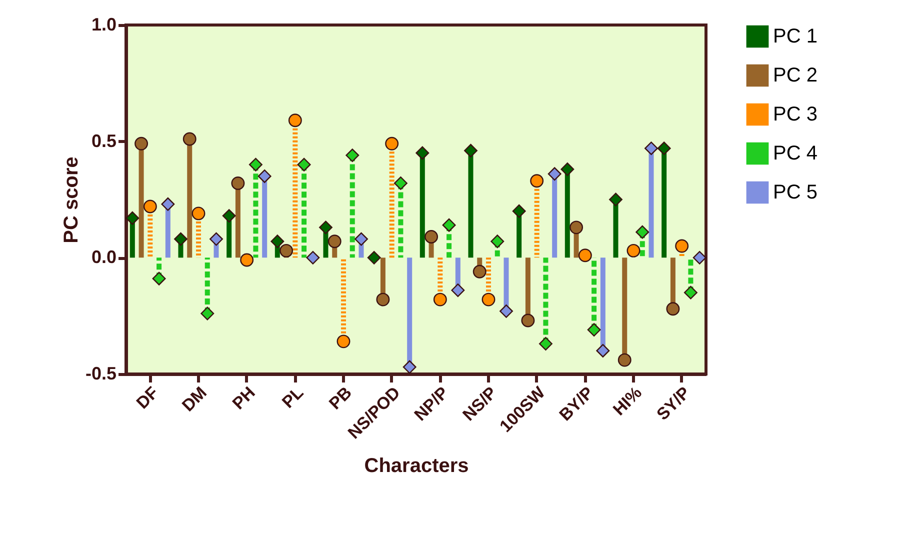  What do you see at coordinates (795, 193) in the screenshot?
I see `legend-label: PC 5` at bounding box center [795, 193].